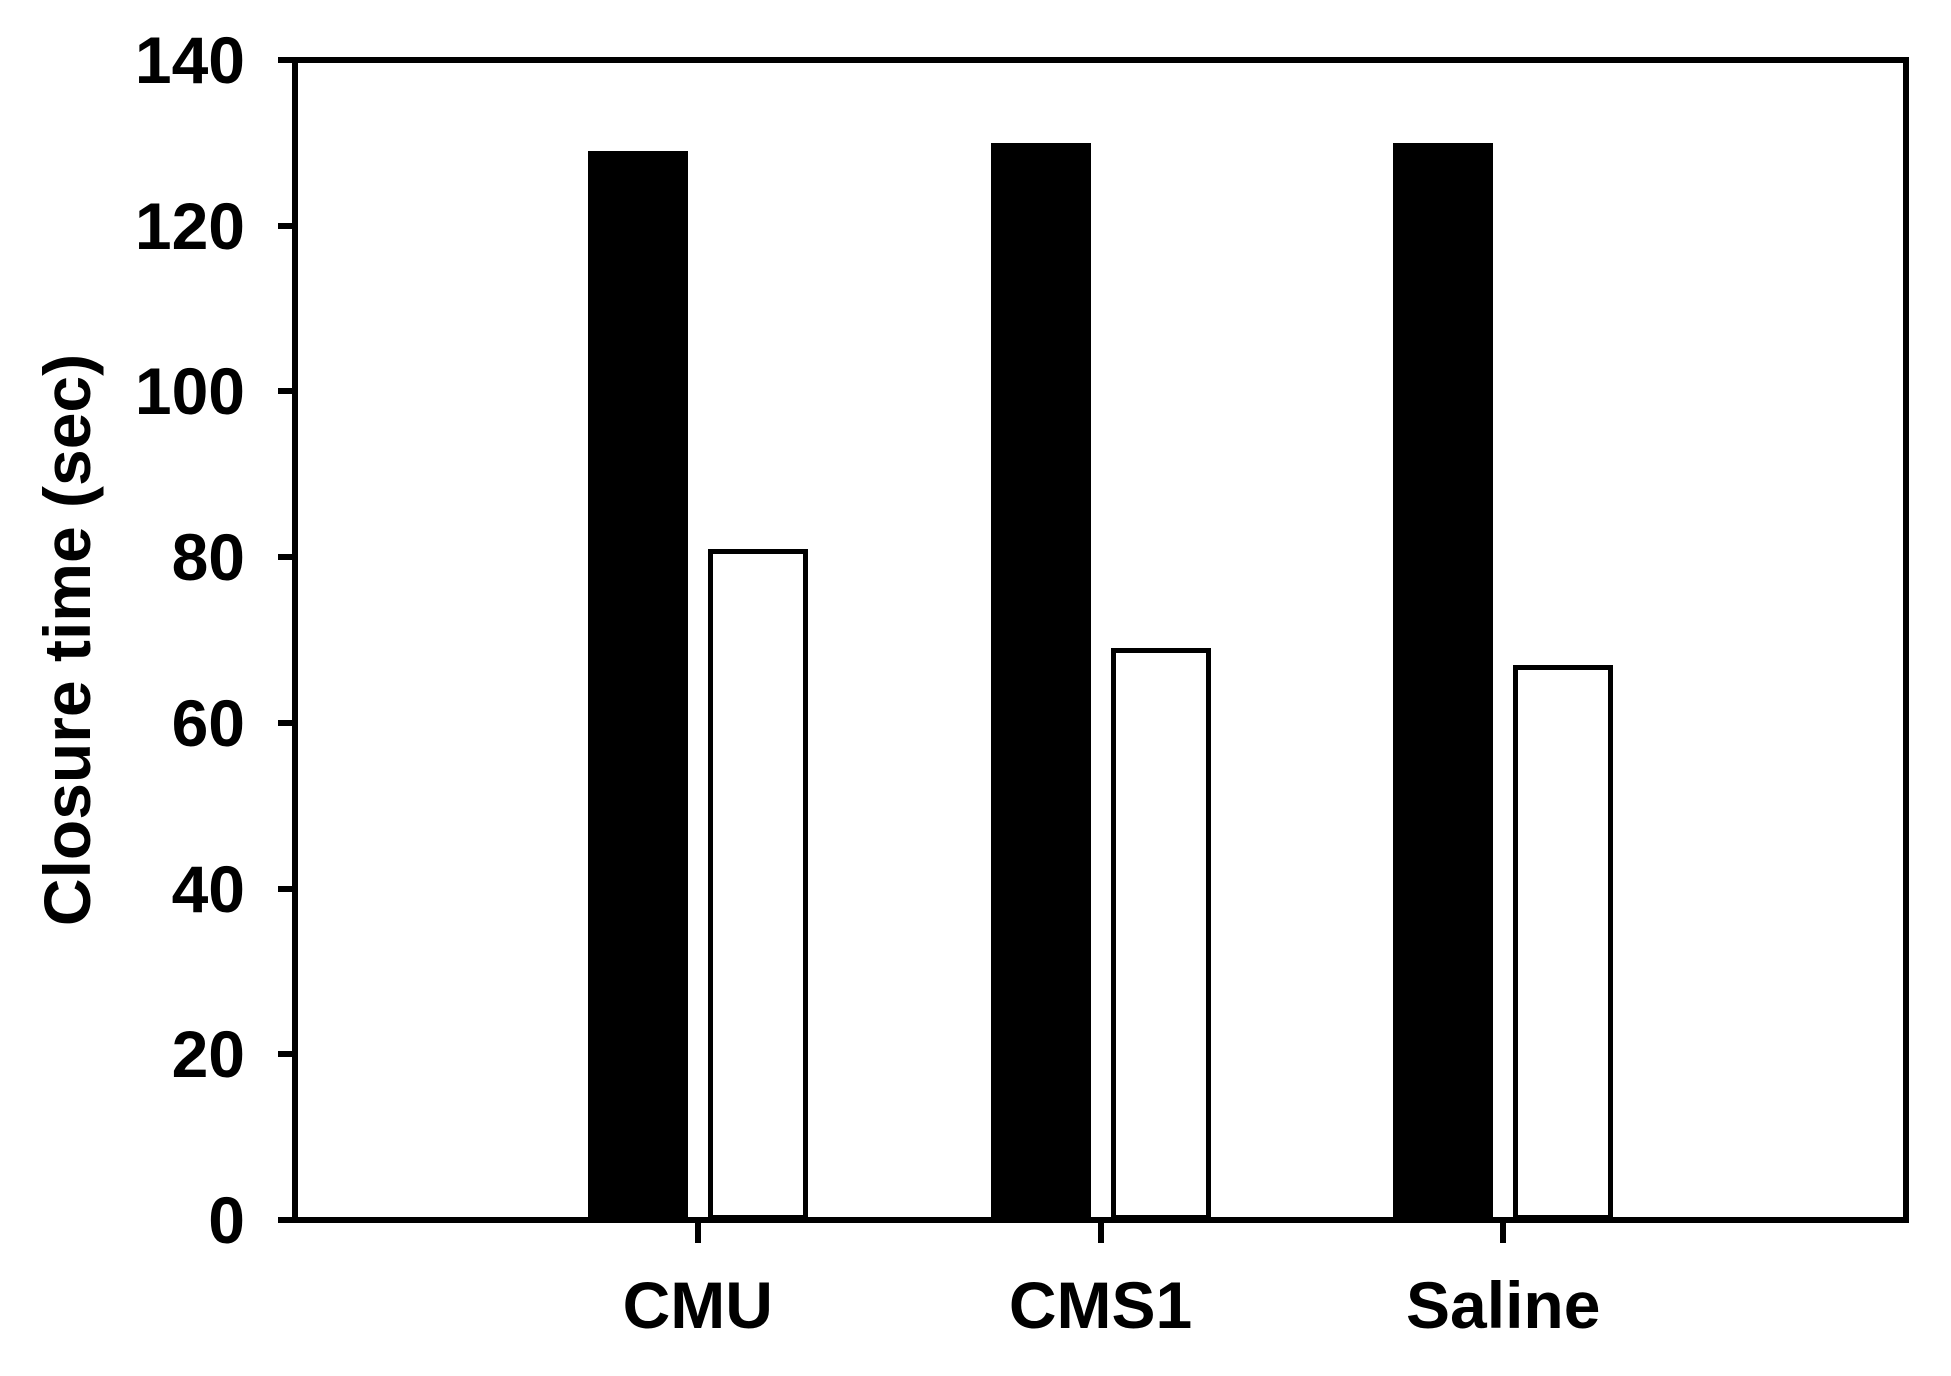 Image resolution: width=1951 pixels, height=1376 pixels. I want to click on x-tick-label-cmu: CMU, so click(697, 1305).